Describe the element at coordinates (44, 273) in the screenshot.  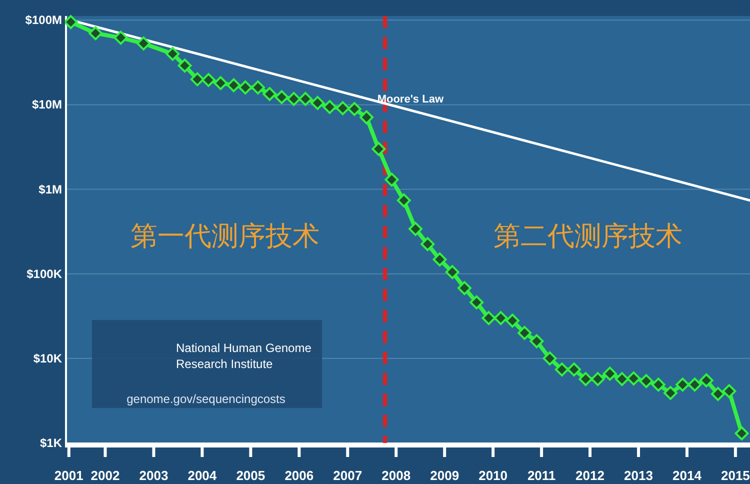
I see `y-tick-label: $100K` at that location.